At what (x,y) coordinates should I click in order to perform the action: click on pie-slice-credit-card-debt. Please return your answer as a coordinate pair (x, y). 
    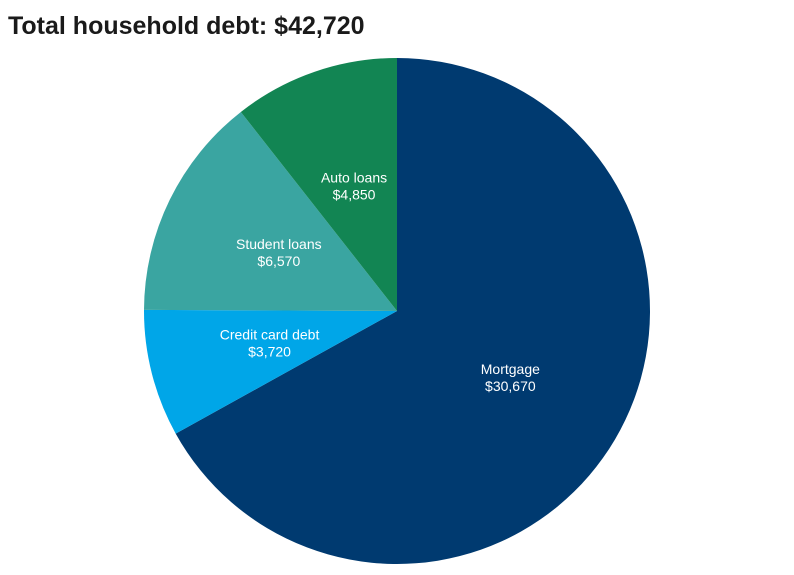
    Looking at the image, I should click on (270, 371).